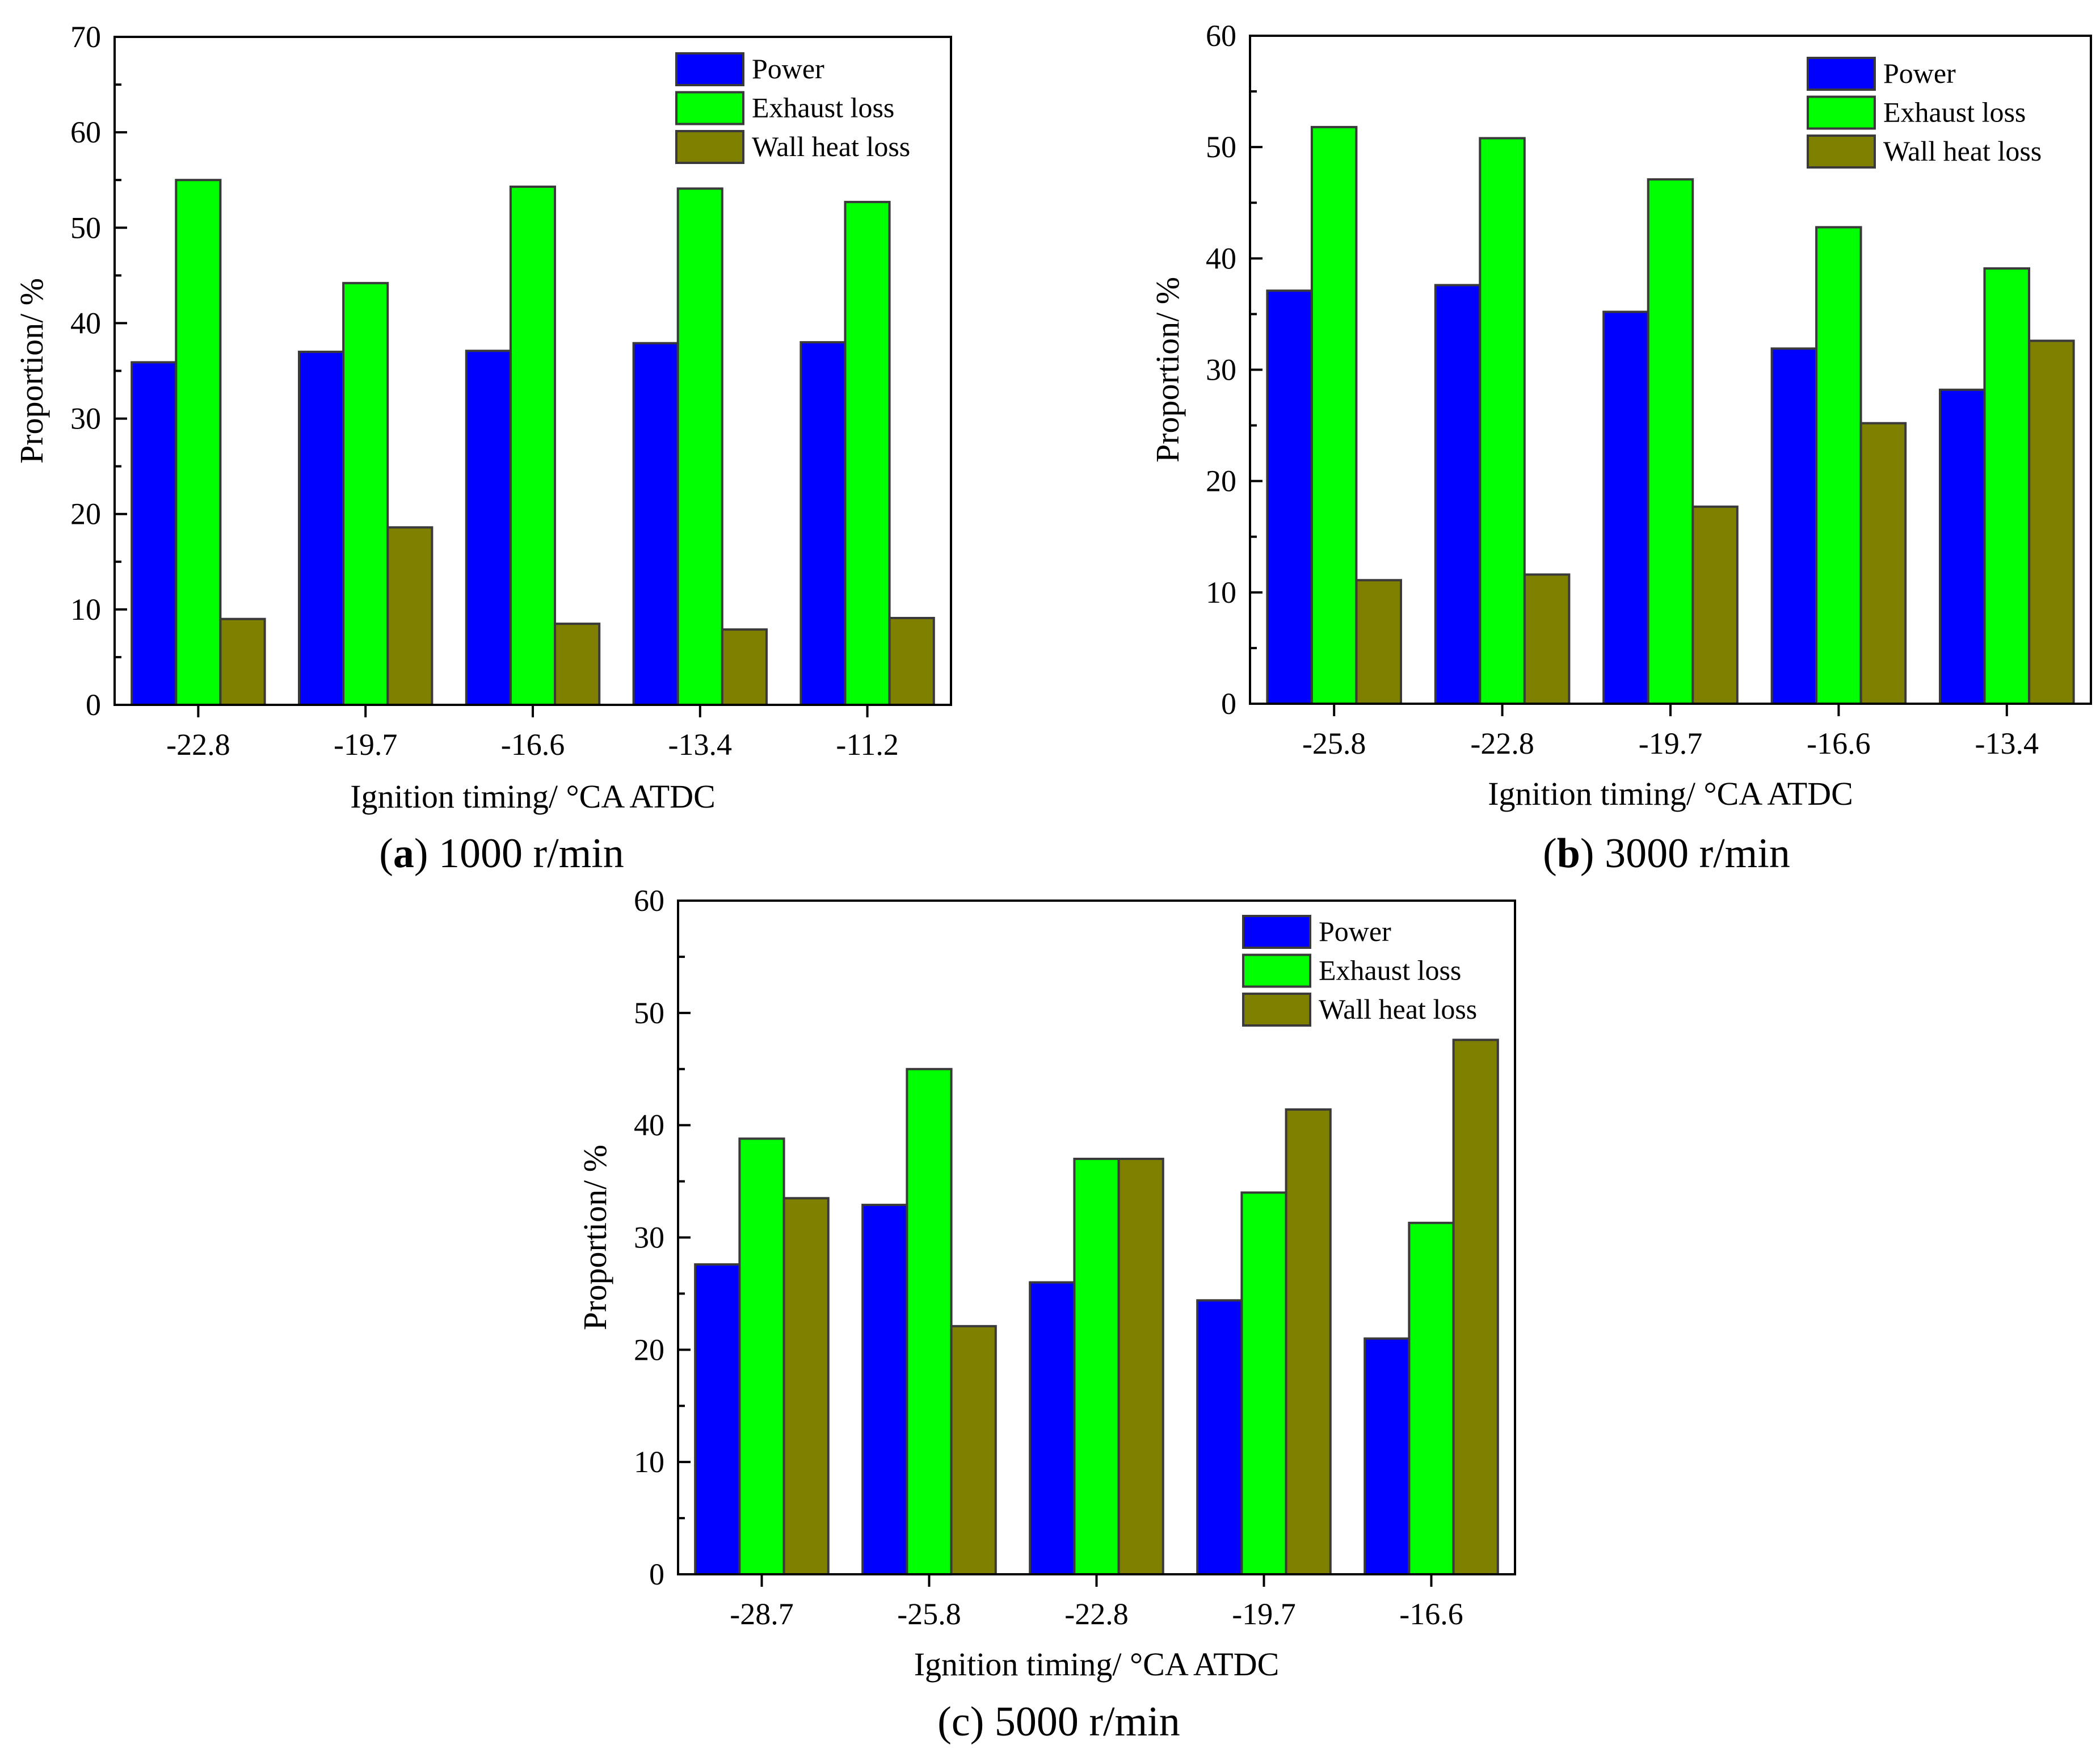 The width and height of the screenshot is (2100, 1761). I want to click on x-tick-label: -28.7, so click(761, 1614).